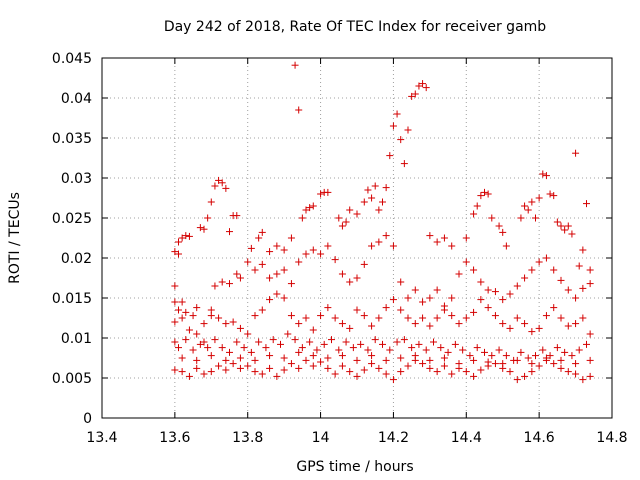  What do you see at coordinates (76, 259) in the screenshot?
I see `y-tick-label: 0.02` at bounding box center [76, 259].